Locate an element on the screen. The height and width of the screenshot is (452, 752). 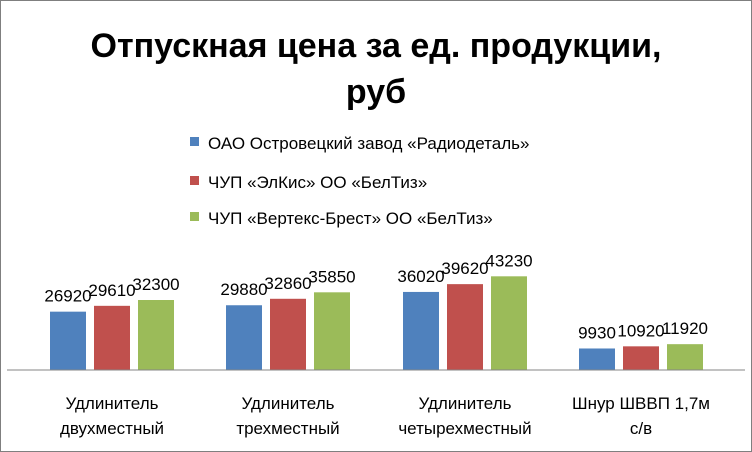
data-label-series-2-cat-2: 32860 is located at coordinates (287, 283).